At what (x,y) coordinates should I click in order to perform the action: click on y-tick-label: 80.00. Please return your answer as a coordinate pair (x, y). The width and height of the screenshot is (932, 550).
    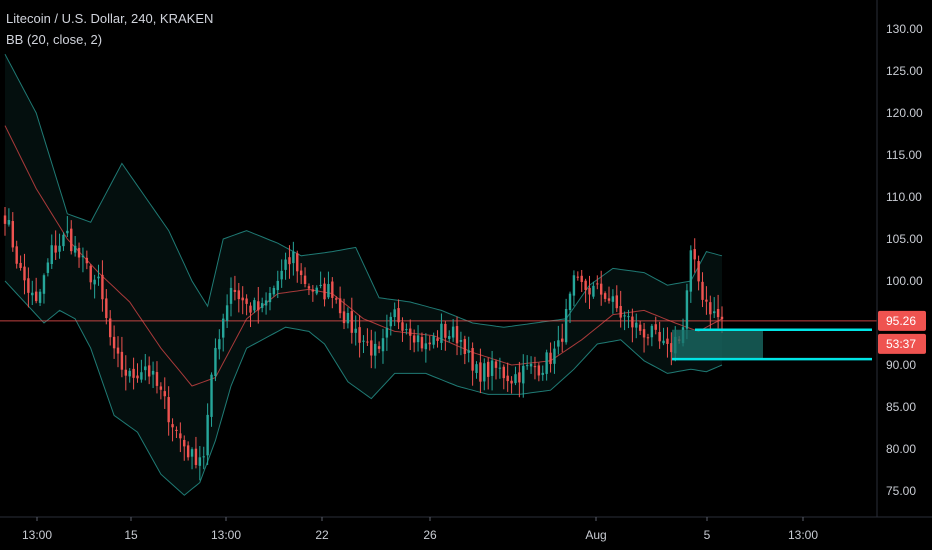
    Looking at the image, I should click on (901, 449).